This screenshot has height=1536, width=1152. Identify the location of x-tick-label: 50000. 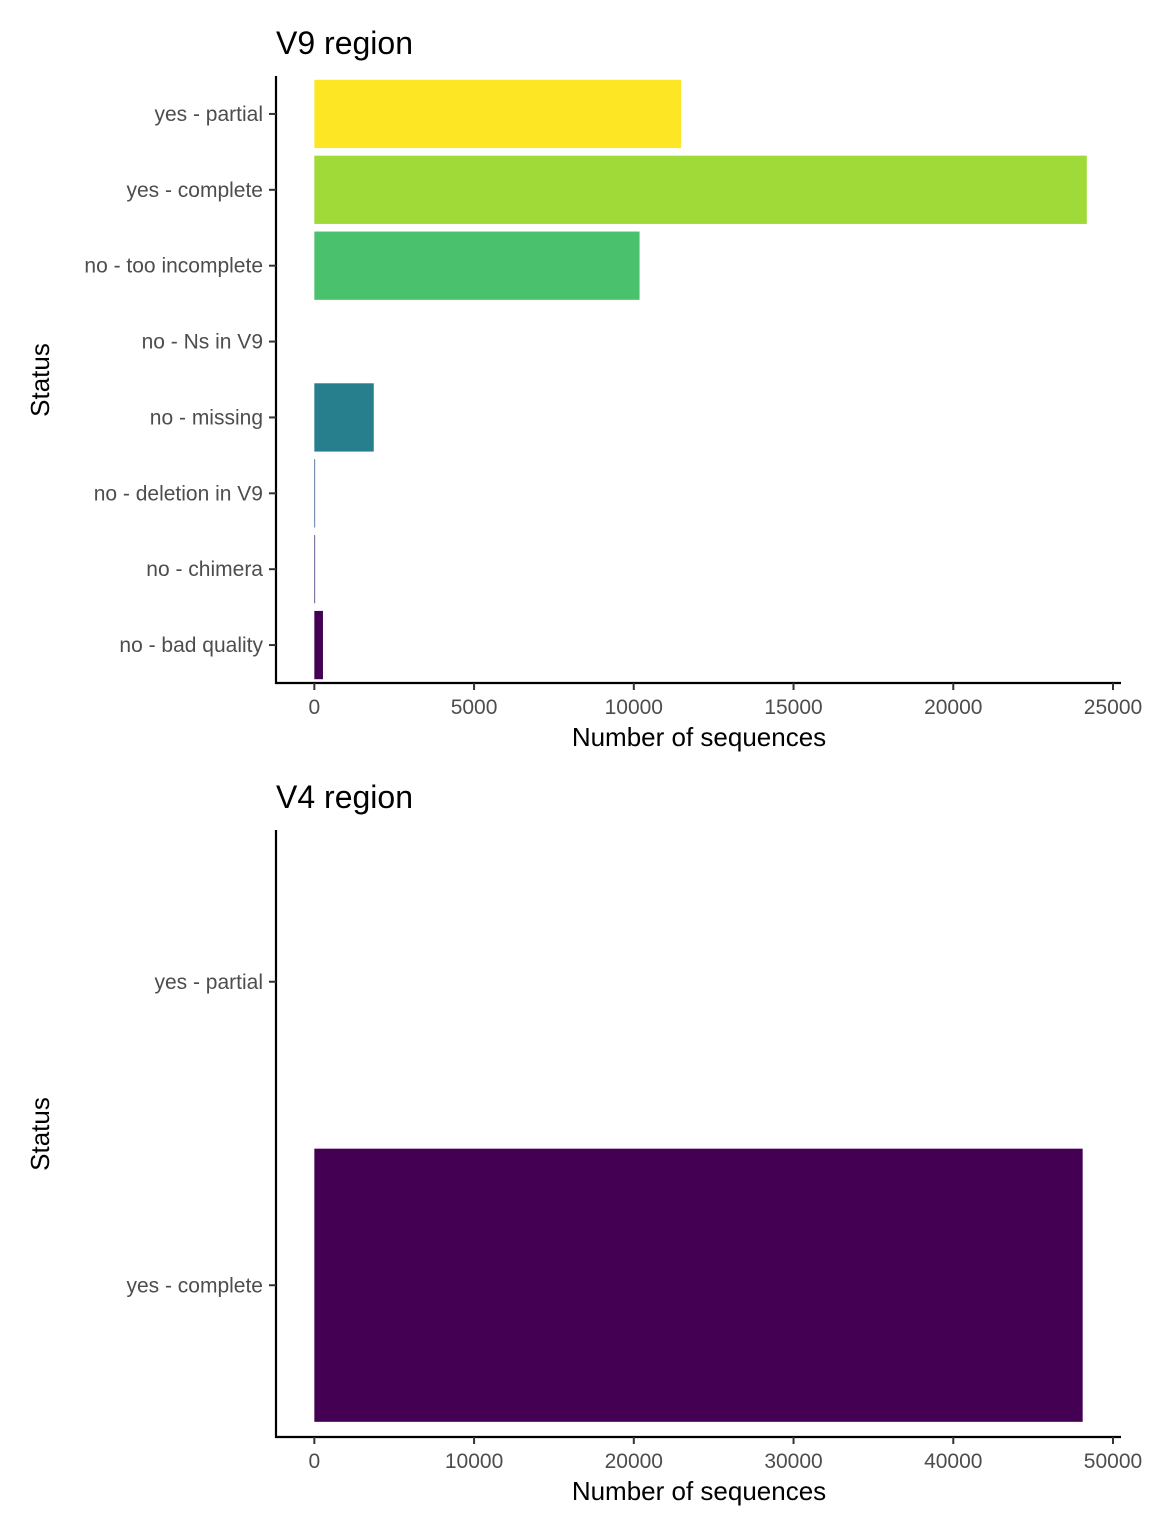
(1113, 1461).